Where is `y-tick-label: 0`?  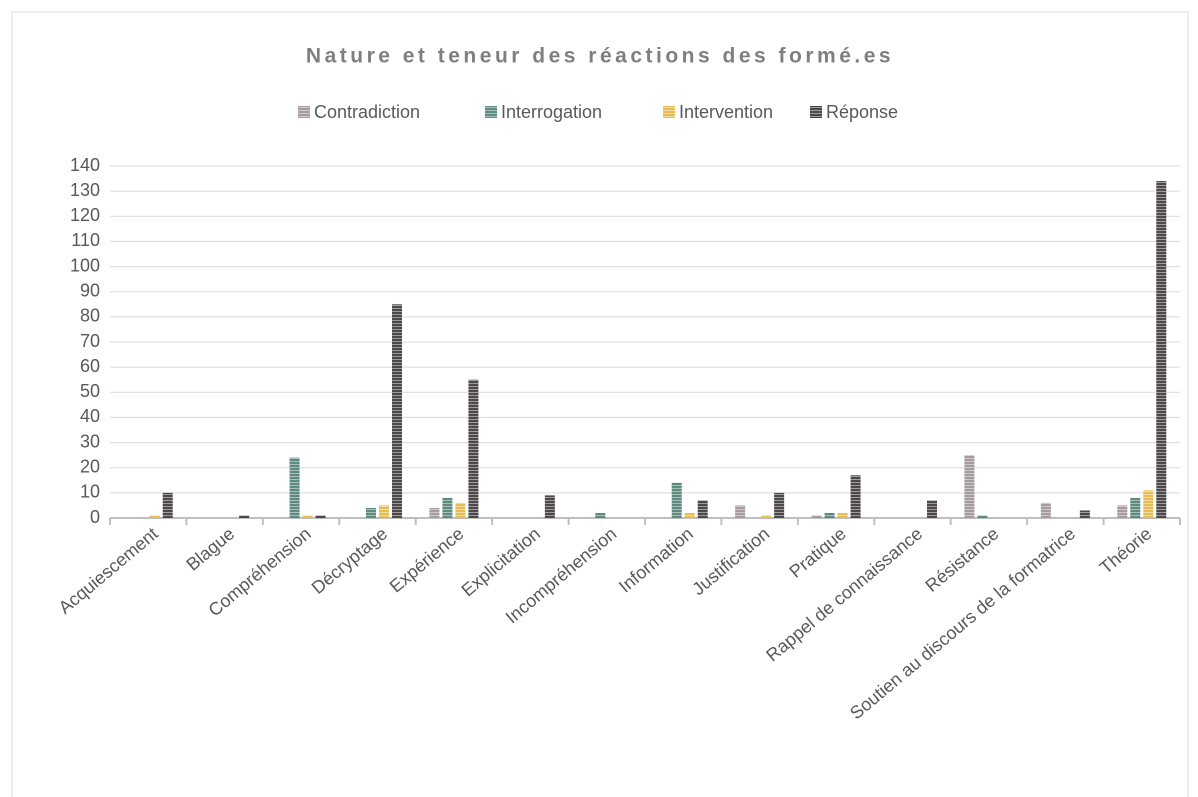 y-tick-label: 0 is located at coordinates (95, 517).